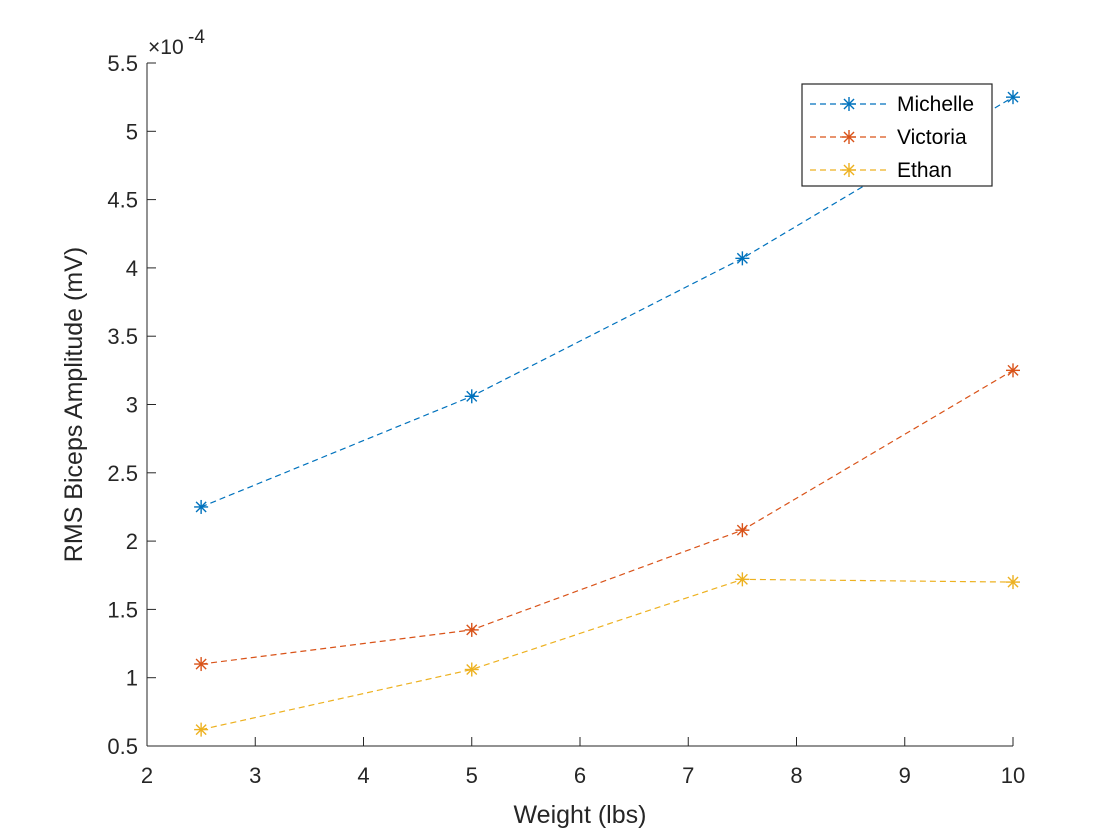 The image size is (1120, 840). Describe the element at coordinates (132, 678) in the screenshot. I see `y-tick-label: 1` at that location.